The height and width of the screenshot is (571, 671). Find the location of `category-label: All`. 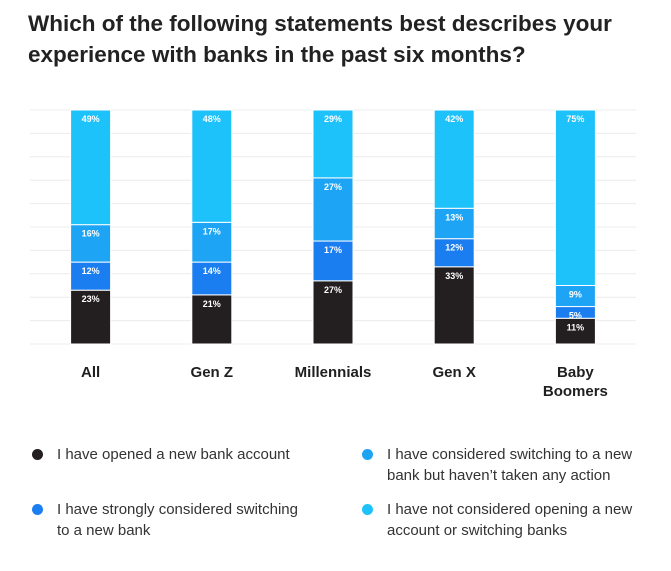

category-label: All is located at coordinates (90, 372).